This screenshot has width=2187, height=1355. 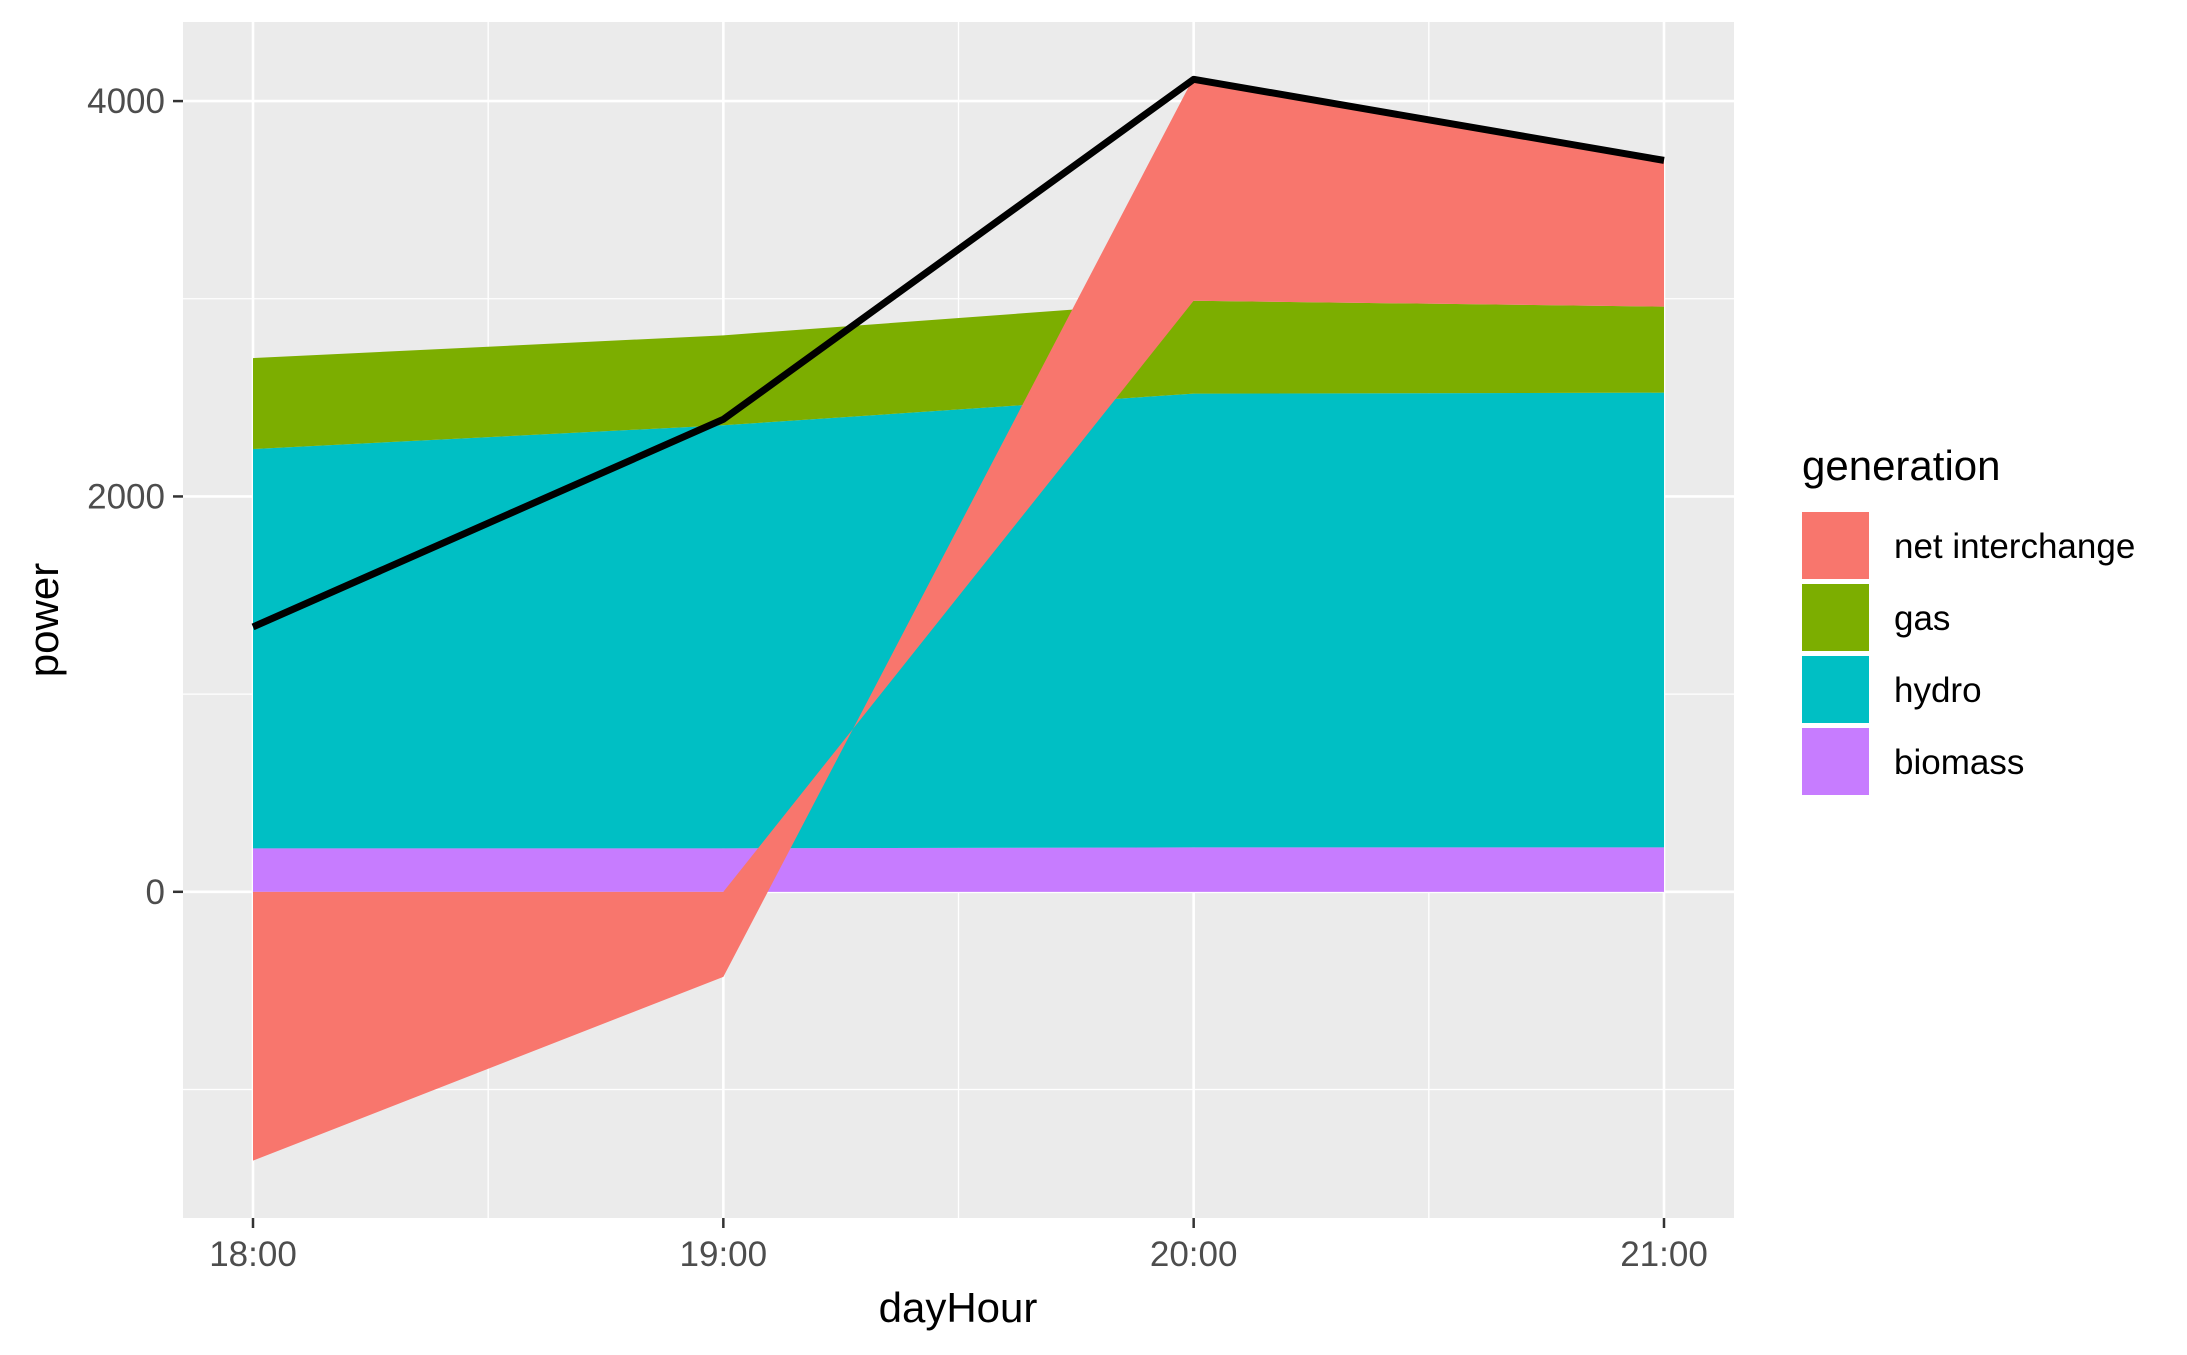 What do you see at coordinates (1664, 1254) in the screenshot?
I see `x-tick-label: 21:00` at bounding box center [1664, 1254].